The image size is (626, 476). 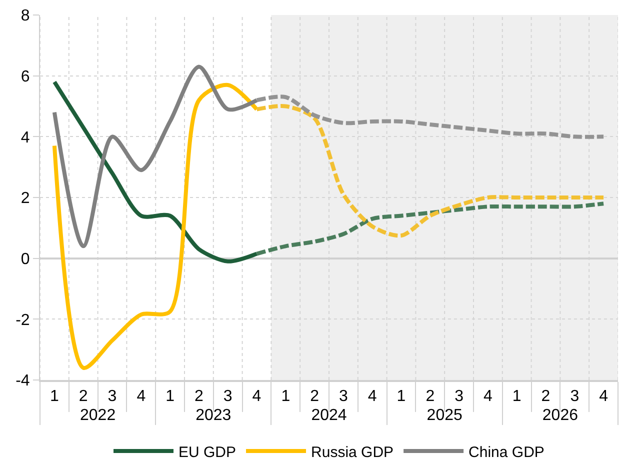 What do you see at coordinates (329, 415) in the screenshot?
I see `text: 2024` at bounding box center [329, 415].